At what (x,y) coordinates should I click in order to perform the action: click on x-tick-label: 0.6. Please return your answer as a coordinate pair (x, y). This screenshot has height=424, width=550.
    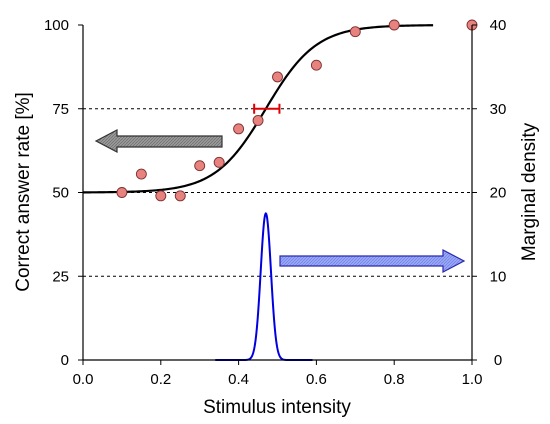
    Looking at the image, I should click on (316, 379).